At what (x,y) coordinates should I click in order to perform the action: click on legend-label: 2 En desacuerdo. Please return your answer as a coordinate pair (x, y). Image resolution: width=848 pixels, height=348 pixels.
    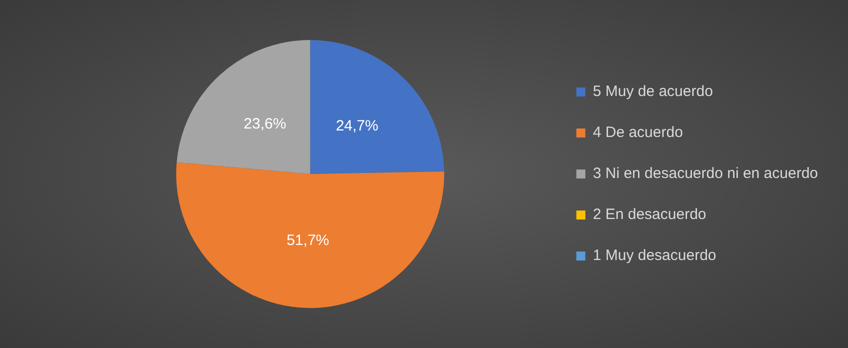
    Looking at the image, I should click on (649, 215).